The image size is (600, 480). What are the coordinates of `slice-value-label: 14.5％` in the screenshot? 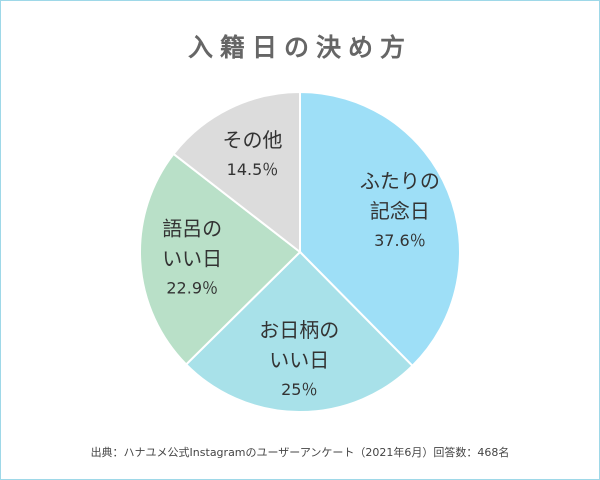 It's located at (253, 169).